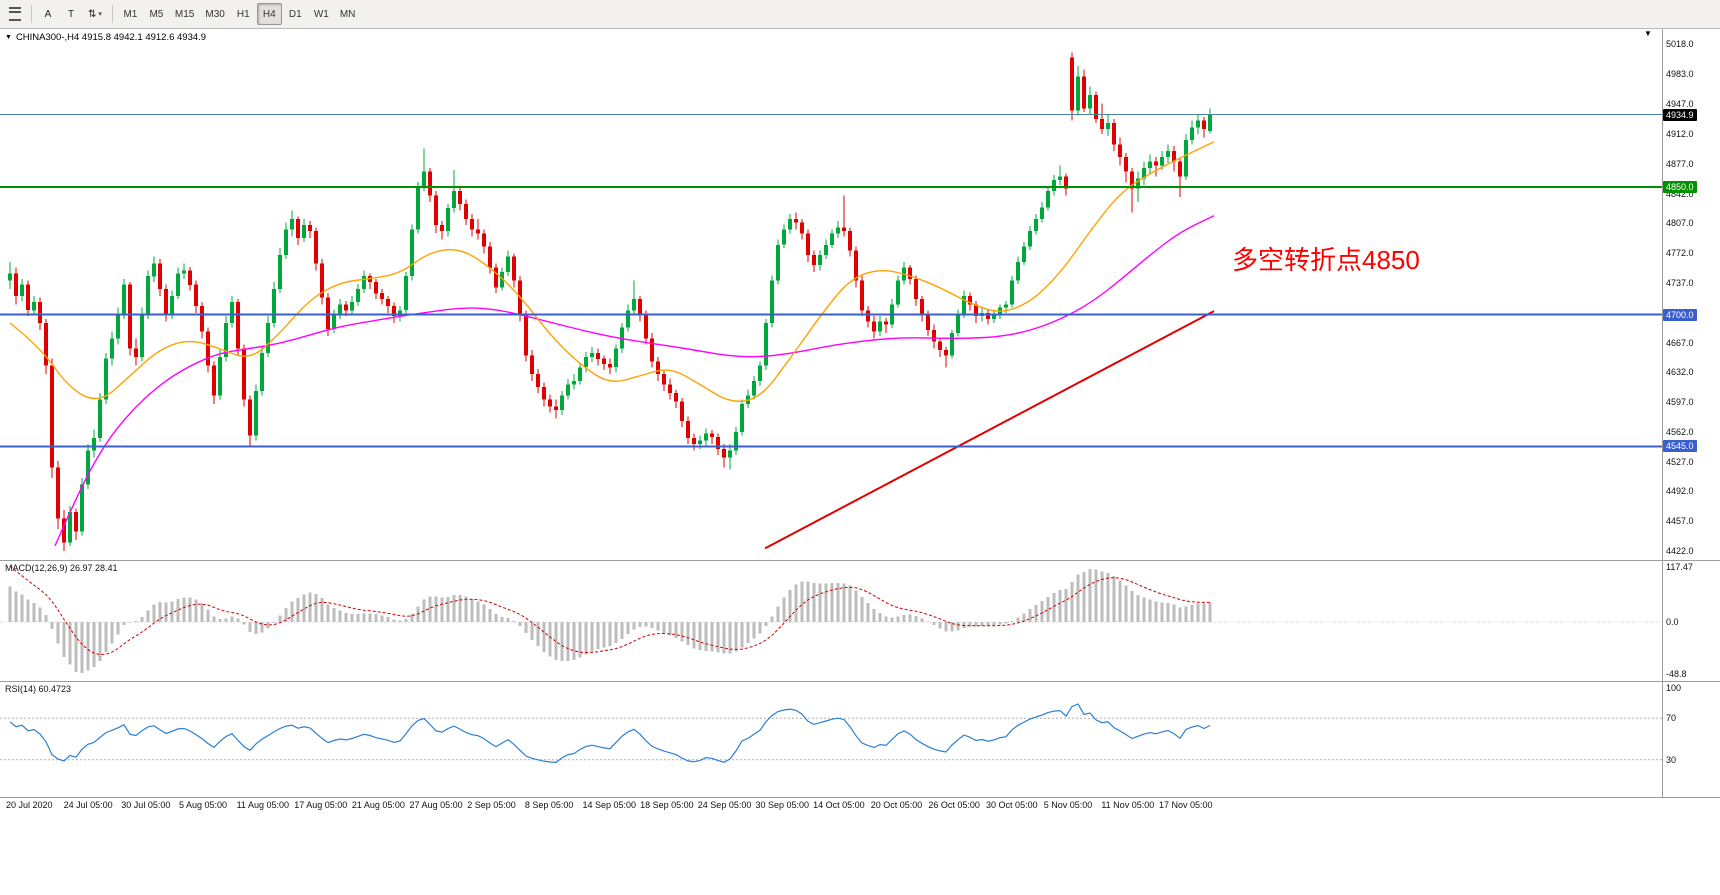 The height and width of the screenshot is (895, 1720). I want to click on timeframe-m15-button: M15, so click(184, 14).